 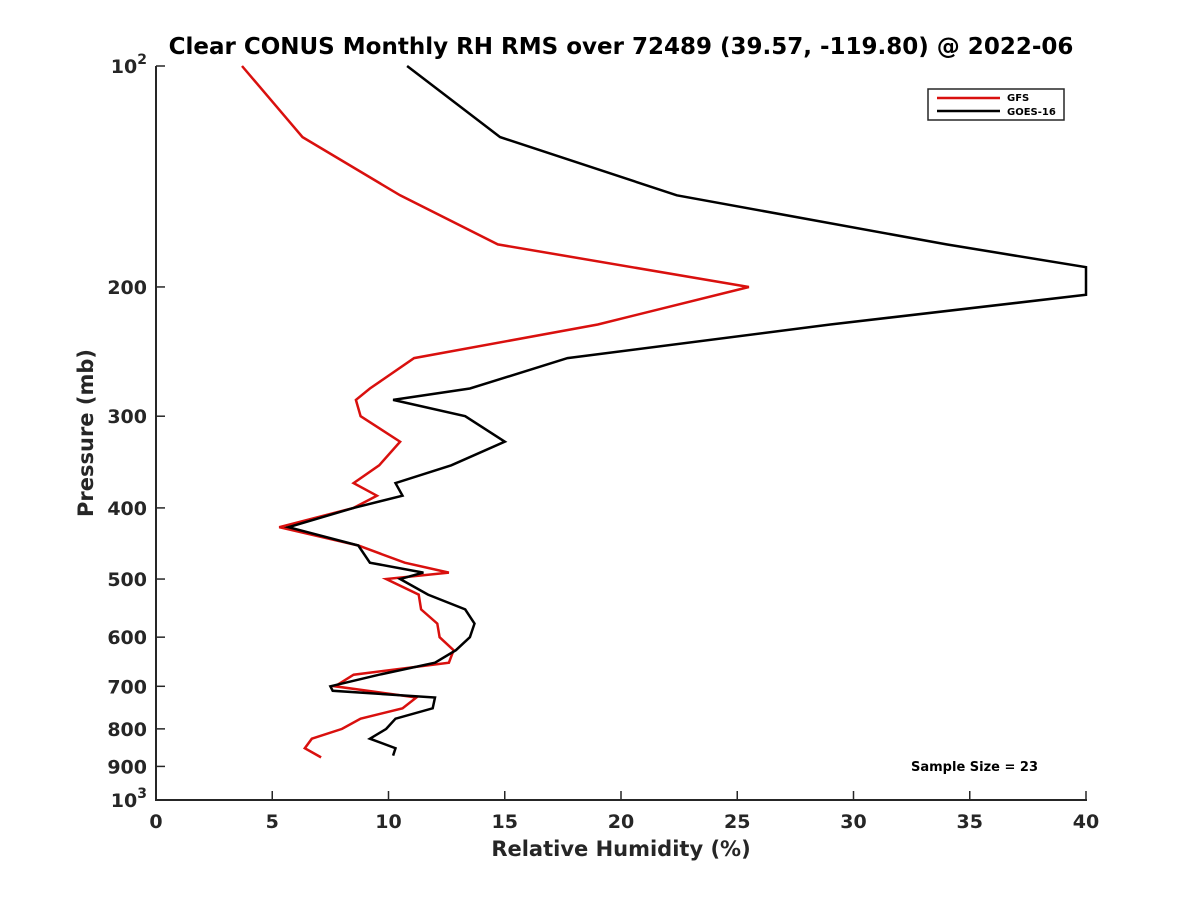 I want to click on x-tick-label: 25, so click(x=737, y=822).